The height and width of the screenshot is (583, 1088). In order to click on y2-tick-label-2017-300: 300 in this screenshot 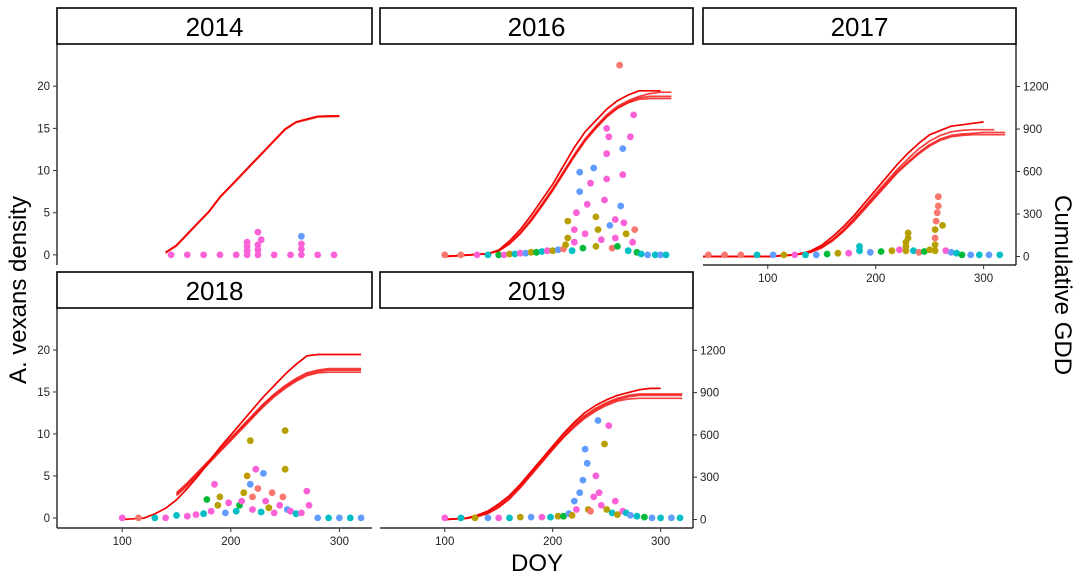, I will do `click(1032, 215)`.